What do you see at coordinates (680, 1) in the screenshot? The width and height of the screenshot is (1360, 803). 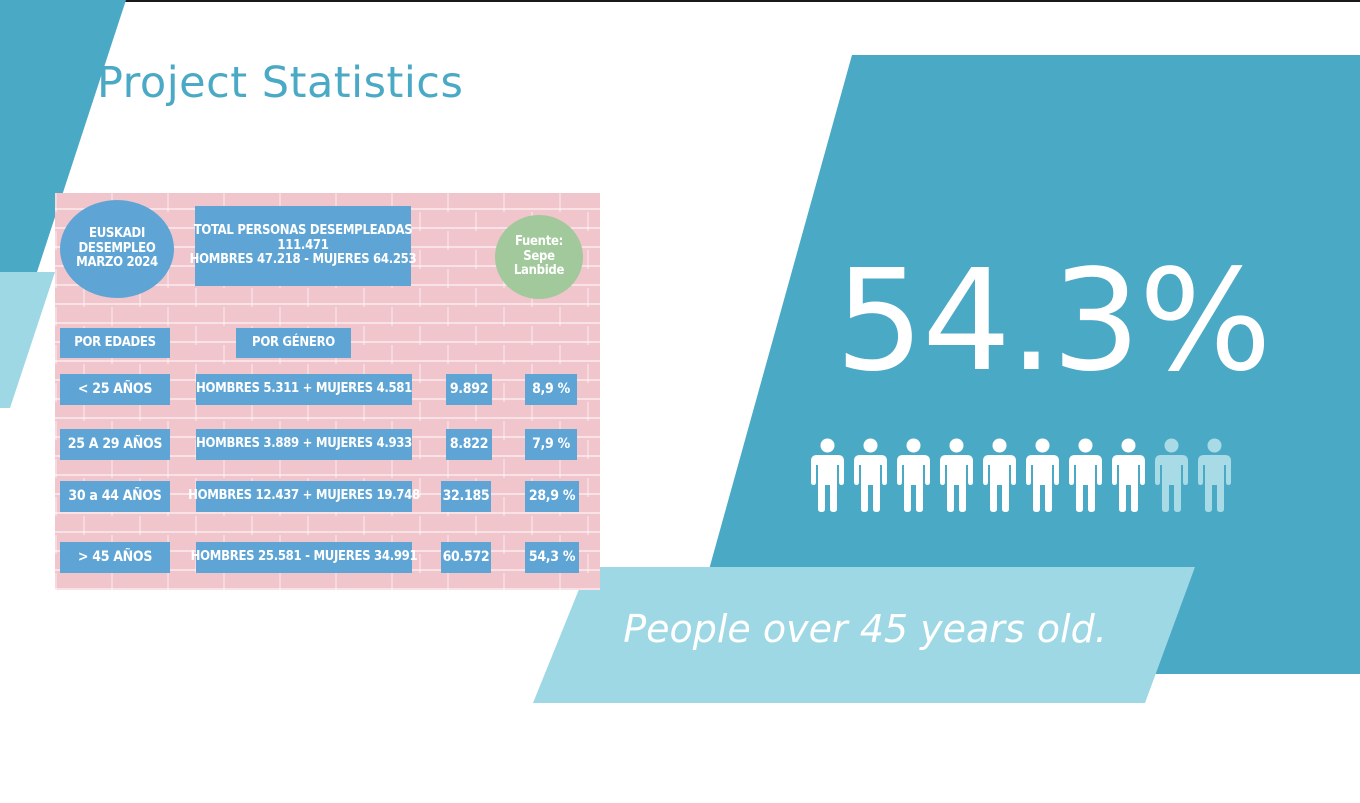 I see `top-border` at bounding box center [680, 1].